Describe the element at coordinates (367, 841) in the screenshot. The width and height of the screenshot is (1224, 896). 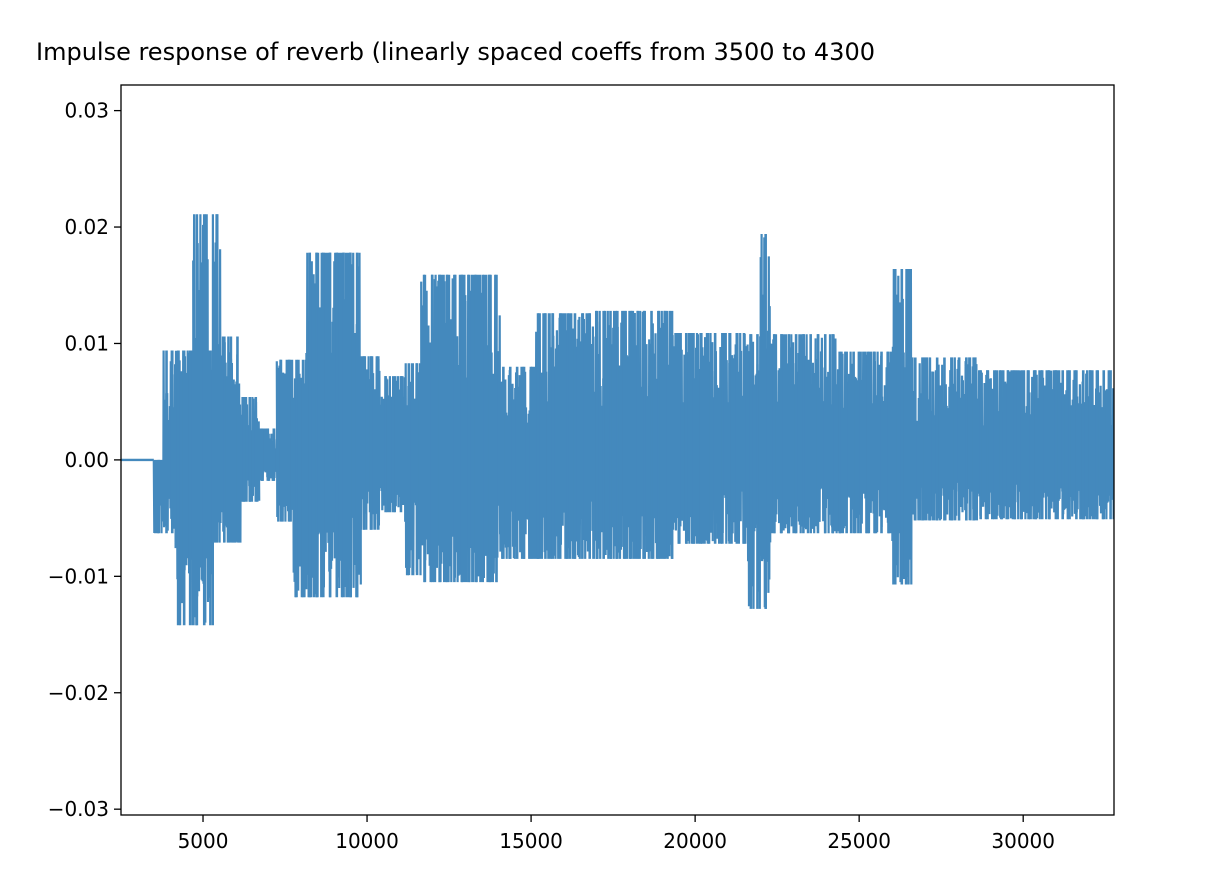
I see `x-tick-label: 10000` at that location.